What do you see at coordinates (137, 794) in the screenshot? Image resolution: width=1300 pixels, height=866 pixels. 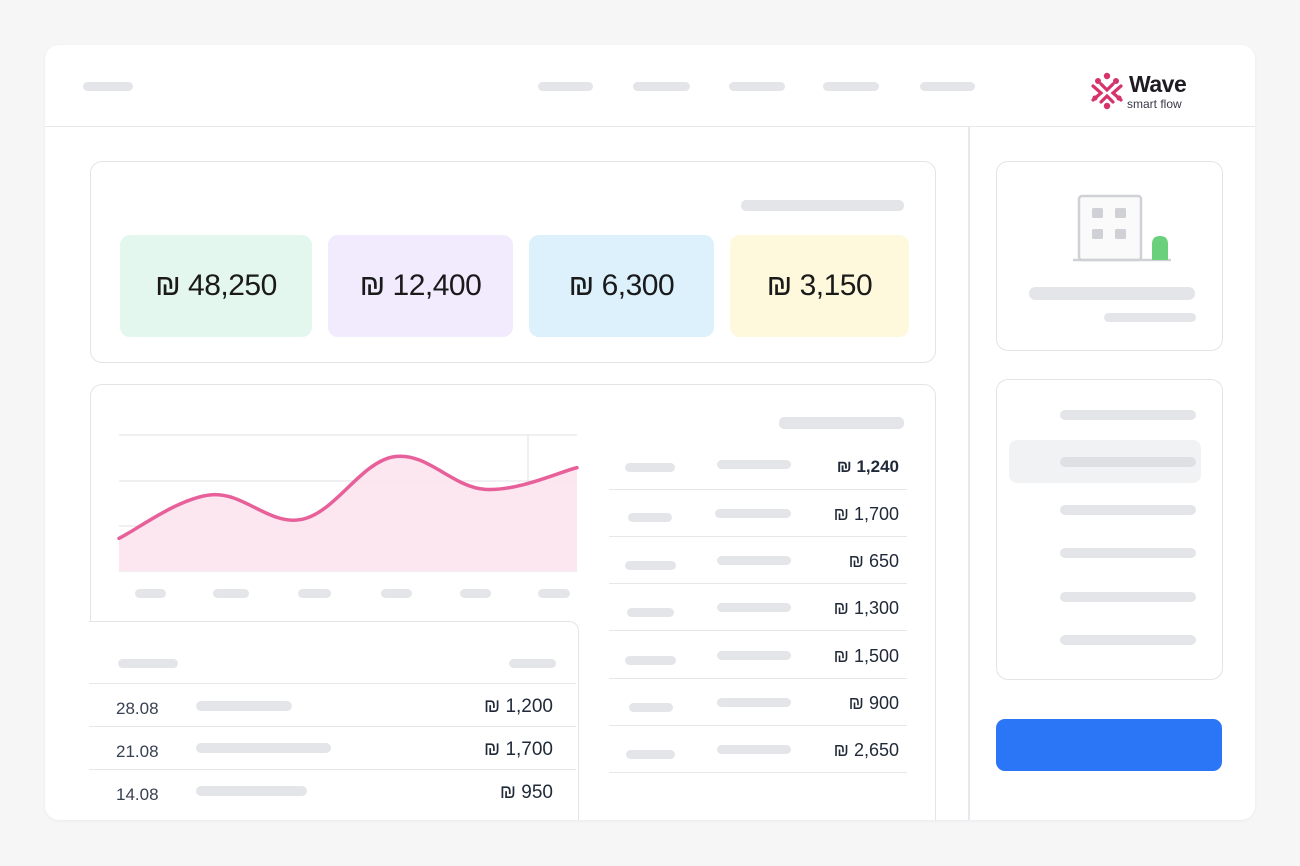 I see `transaction-date: 14.08` at bounding box center [137, 794].